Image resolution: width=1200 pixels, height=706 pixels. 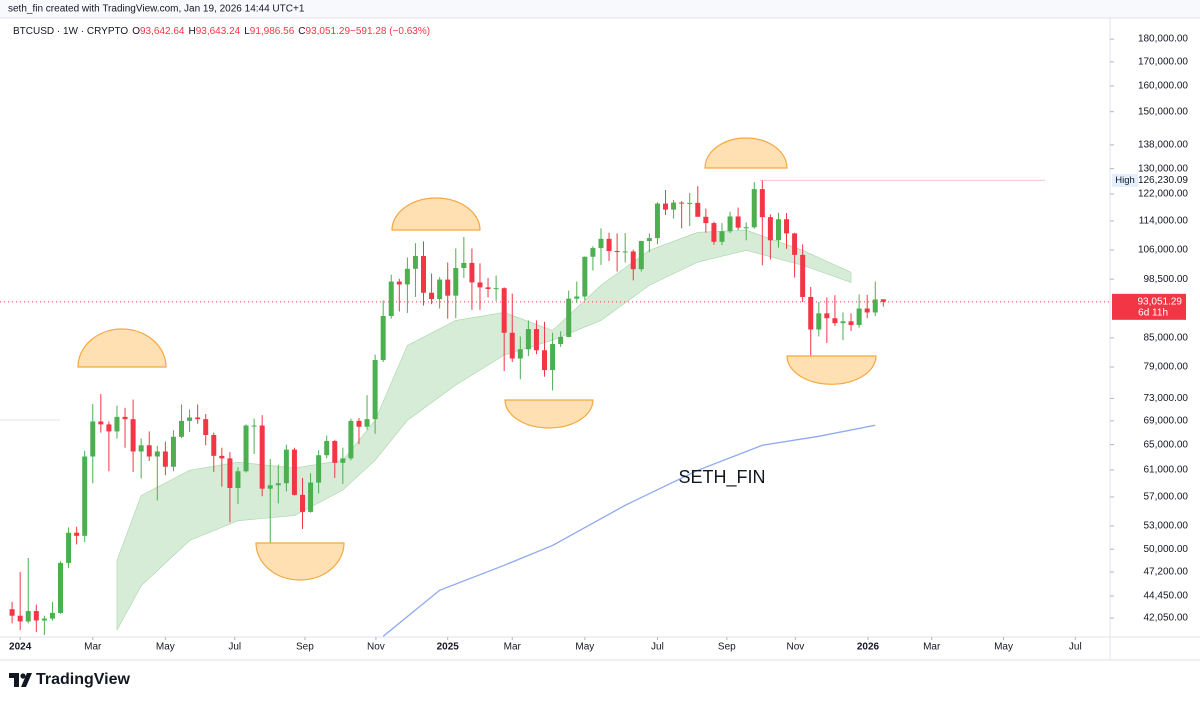 I want to click on y-tick-label: 53,000.00, so click(x=1166, y=526).